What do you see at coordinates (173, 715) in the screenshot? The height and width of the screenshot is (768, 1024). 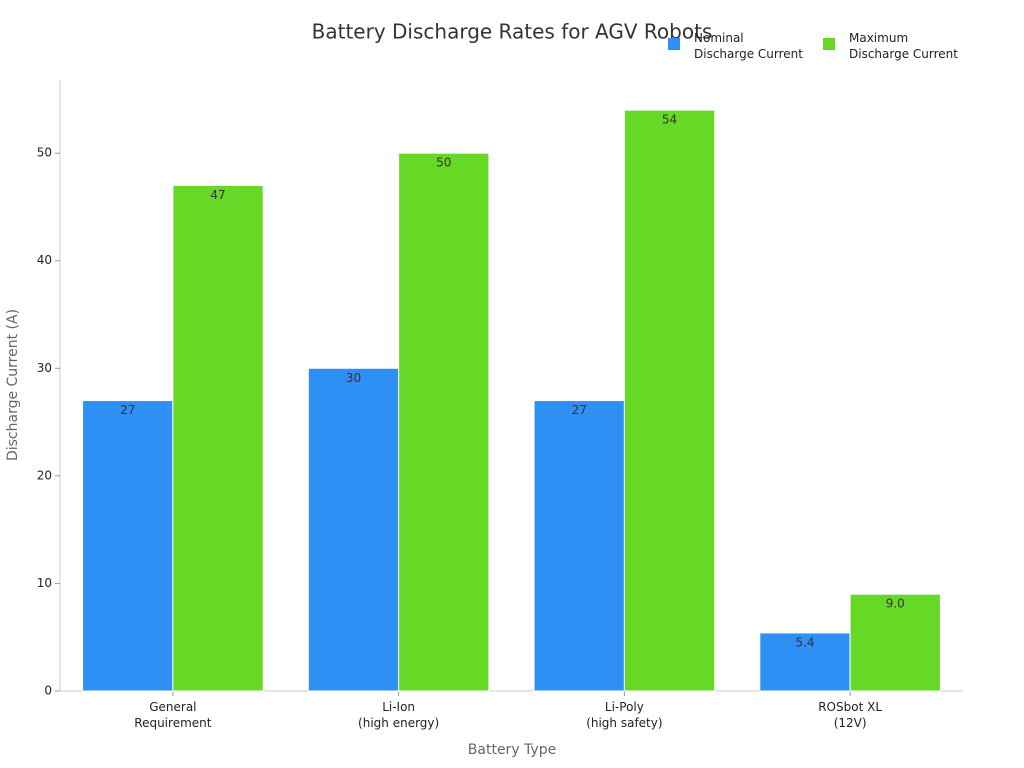 I see `x-tick-label: General Requirement` at bounding box center [173, 715].